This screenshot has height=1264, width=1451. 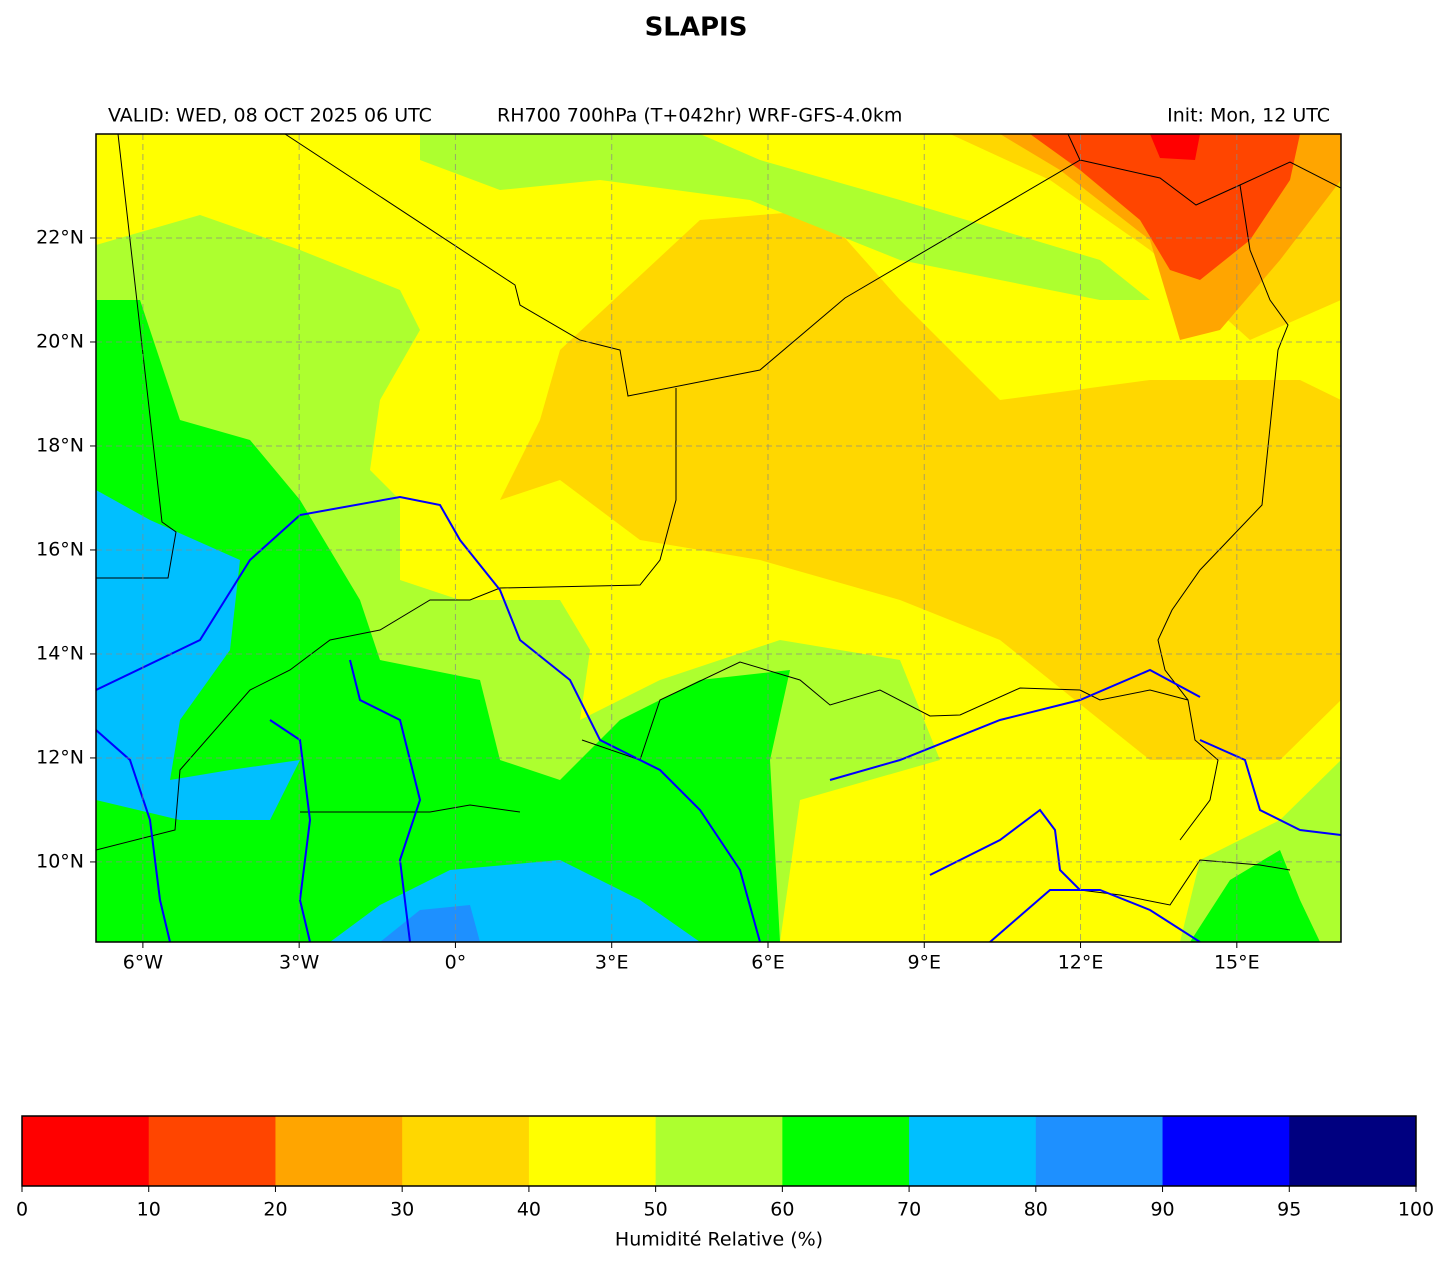 I want to click on colorbar-tick-label: 40, so click(x=529, y=1210).